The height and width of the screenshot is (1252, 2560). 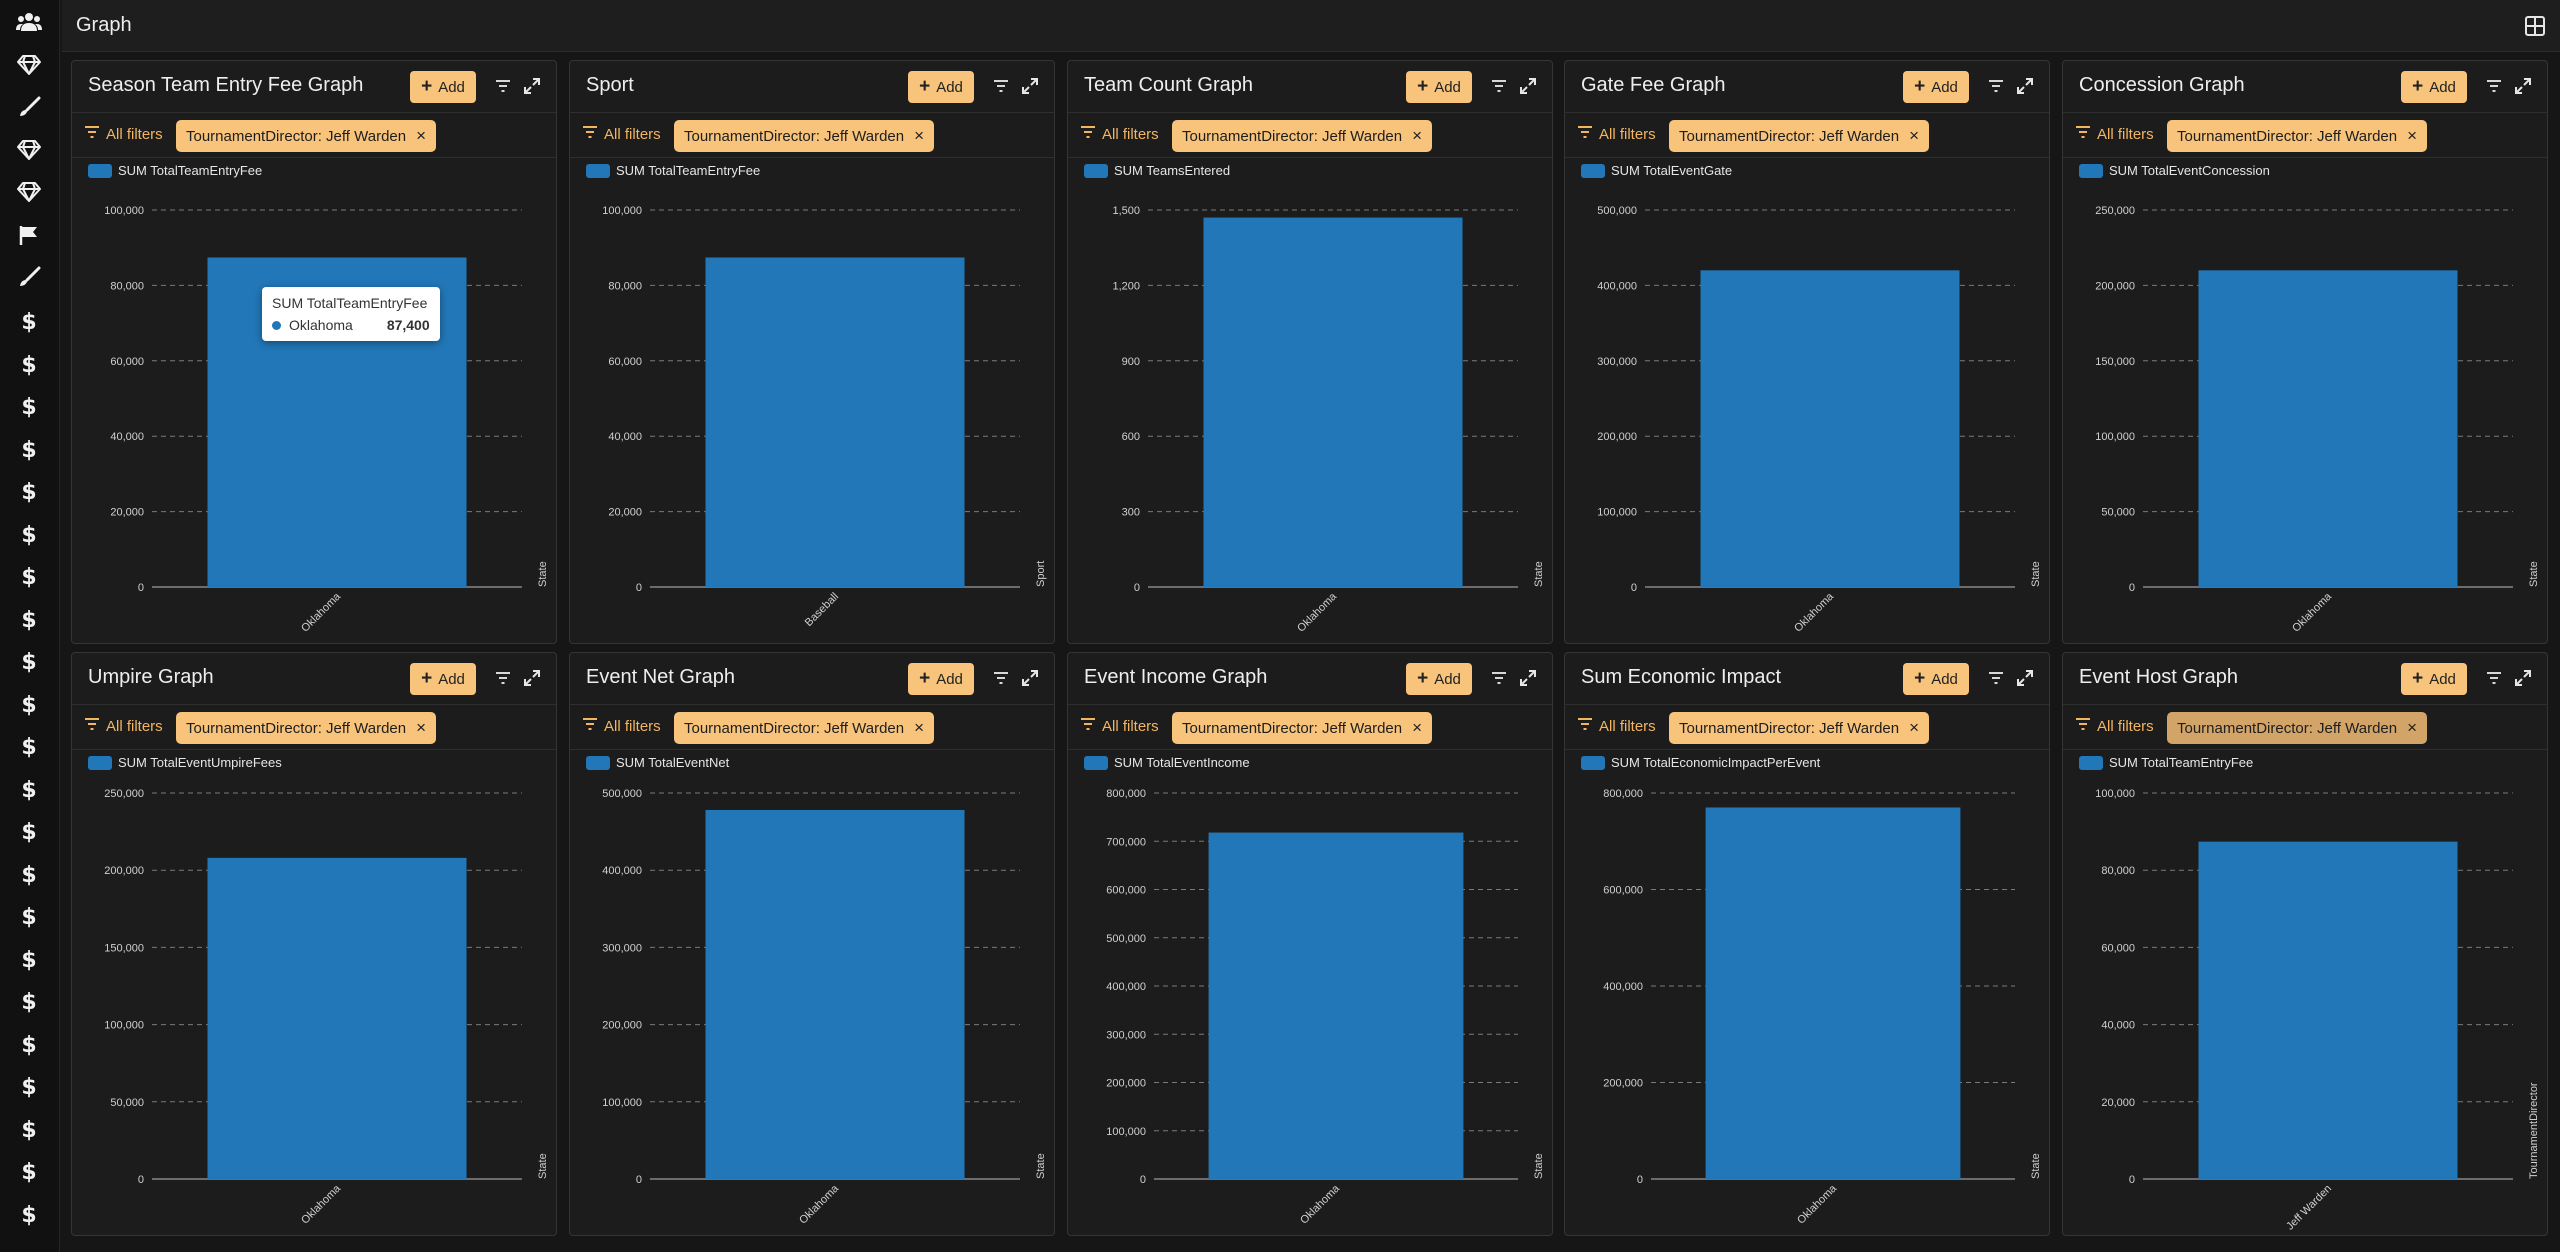 What do you see at coordinates (29, 408) in the screenshot?
I see `sidebar-item-10: $` at bounding box center [29, 408].